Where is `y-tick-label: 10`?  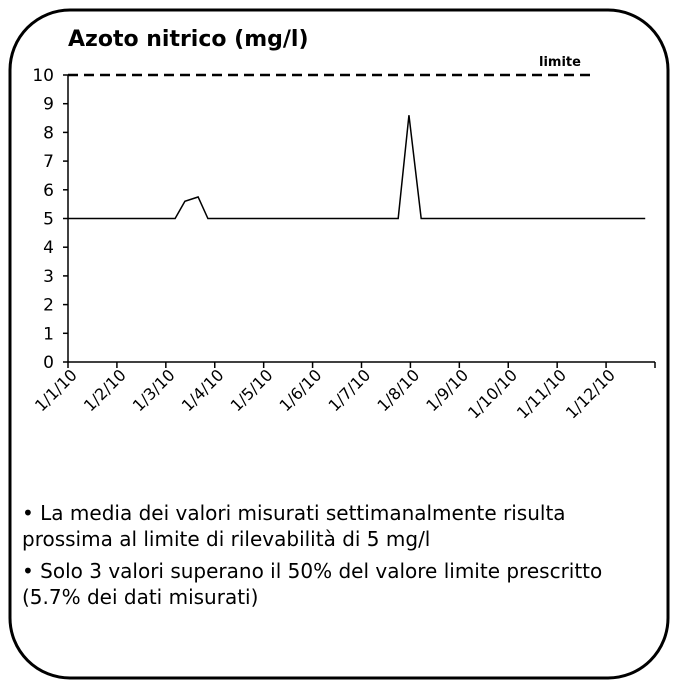 y-tick-label: 10 is located at coordinates (43, 76).